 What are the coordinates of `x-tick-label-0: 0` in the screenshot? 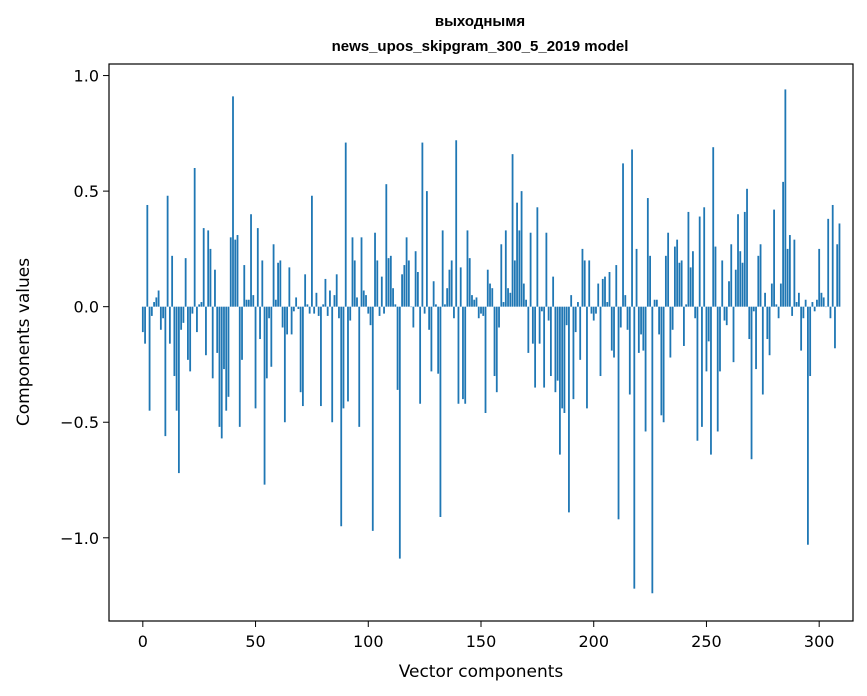 It's located at (143, 641).